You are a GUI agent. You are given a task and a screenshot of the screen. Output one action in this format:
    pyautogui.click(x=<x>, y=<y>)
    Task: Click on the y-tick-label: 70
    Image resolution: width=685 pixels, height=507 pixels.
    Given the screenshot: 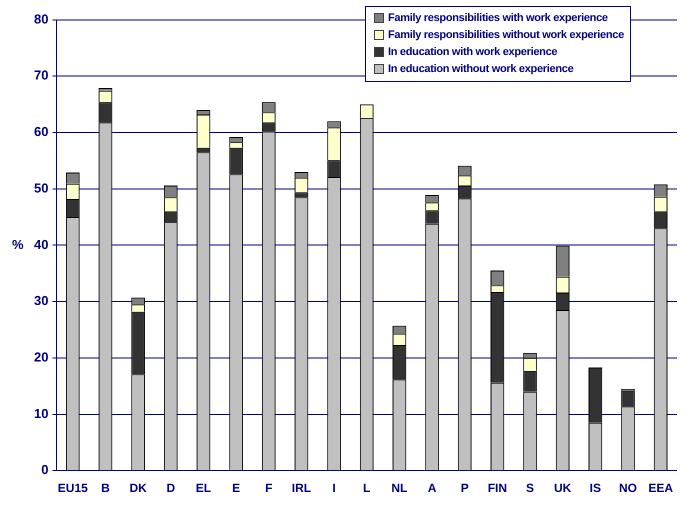 What is the action you would take?
    pyautogui.click(x=41, y=75)
    